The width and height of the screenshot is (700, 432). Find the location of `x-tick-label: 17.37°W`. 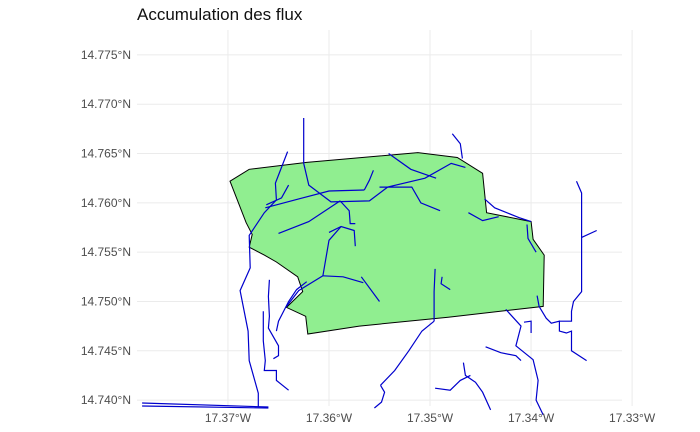

x-tick-label: 17.37°W is located at coordinates (228, 418).